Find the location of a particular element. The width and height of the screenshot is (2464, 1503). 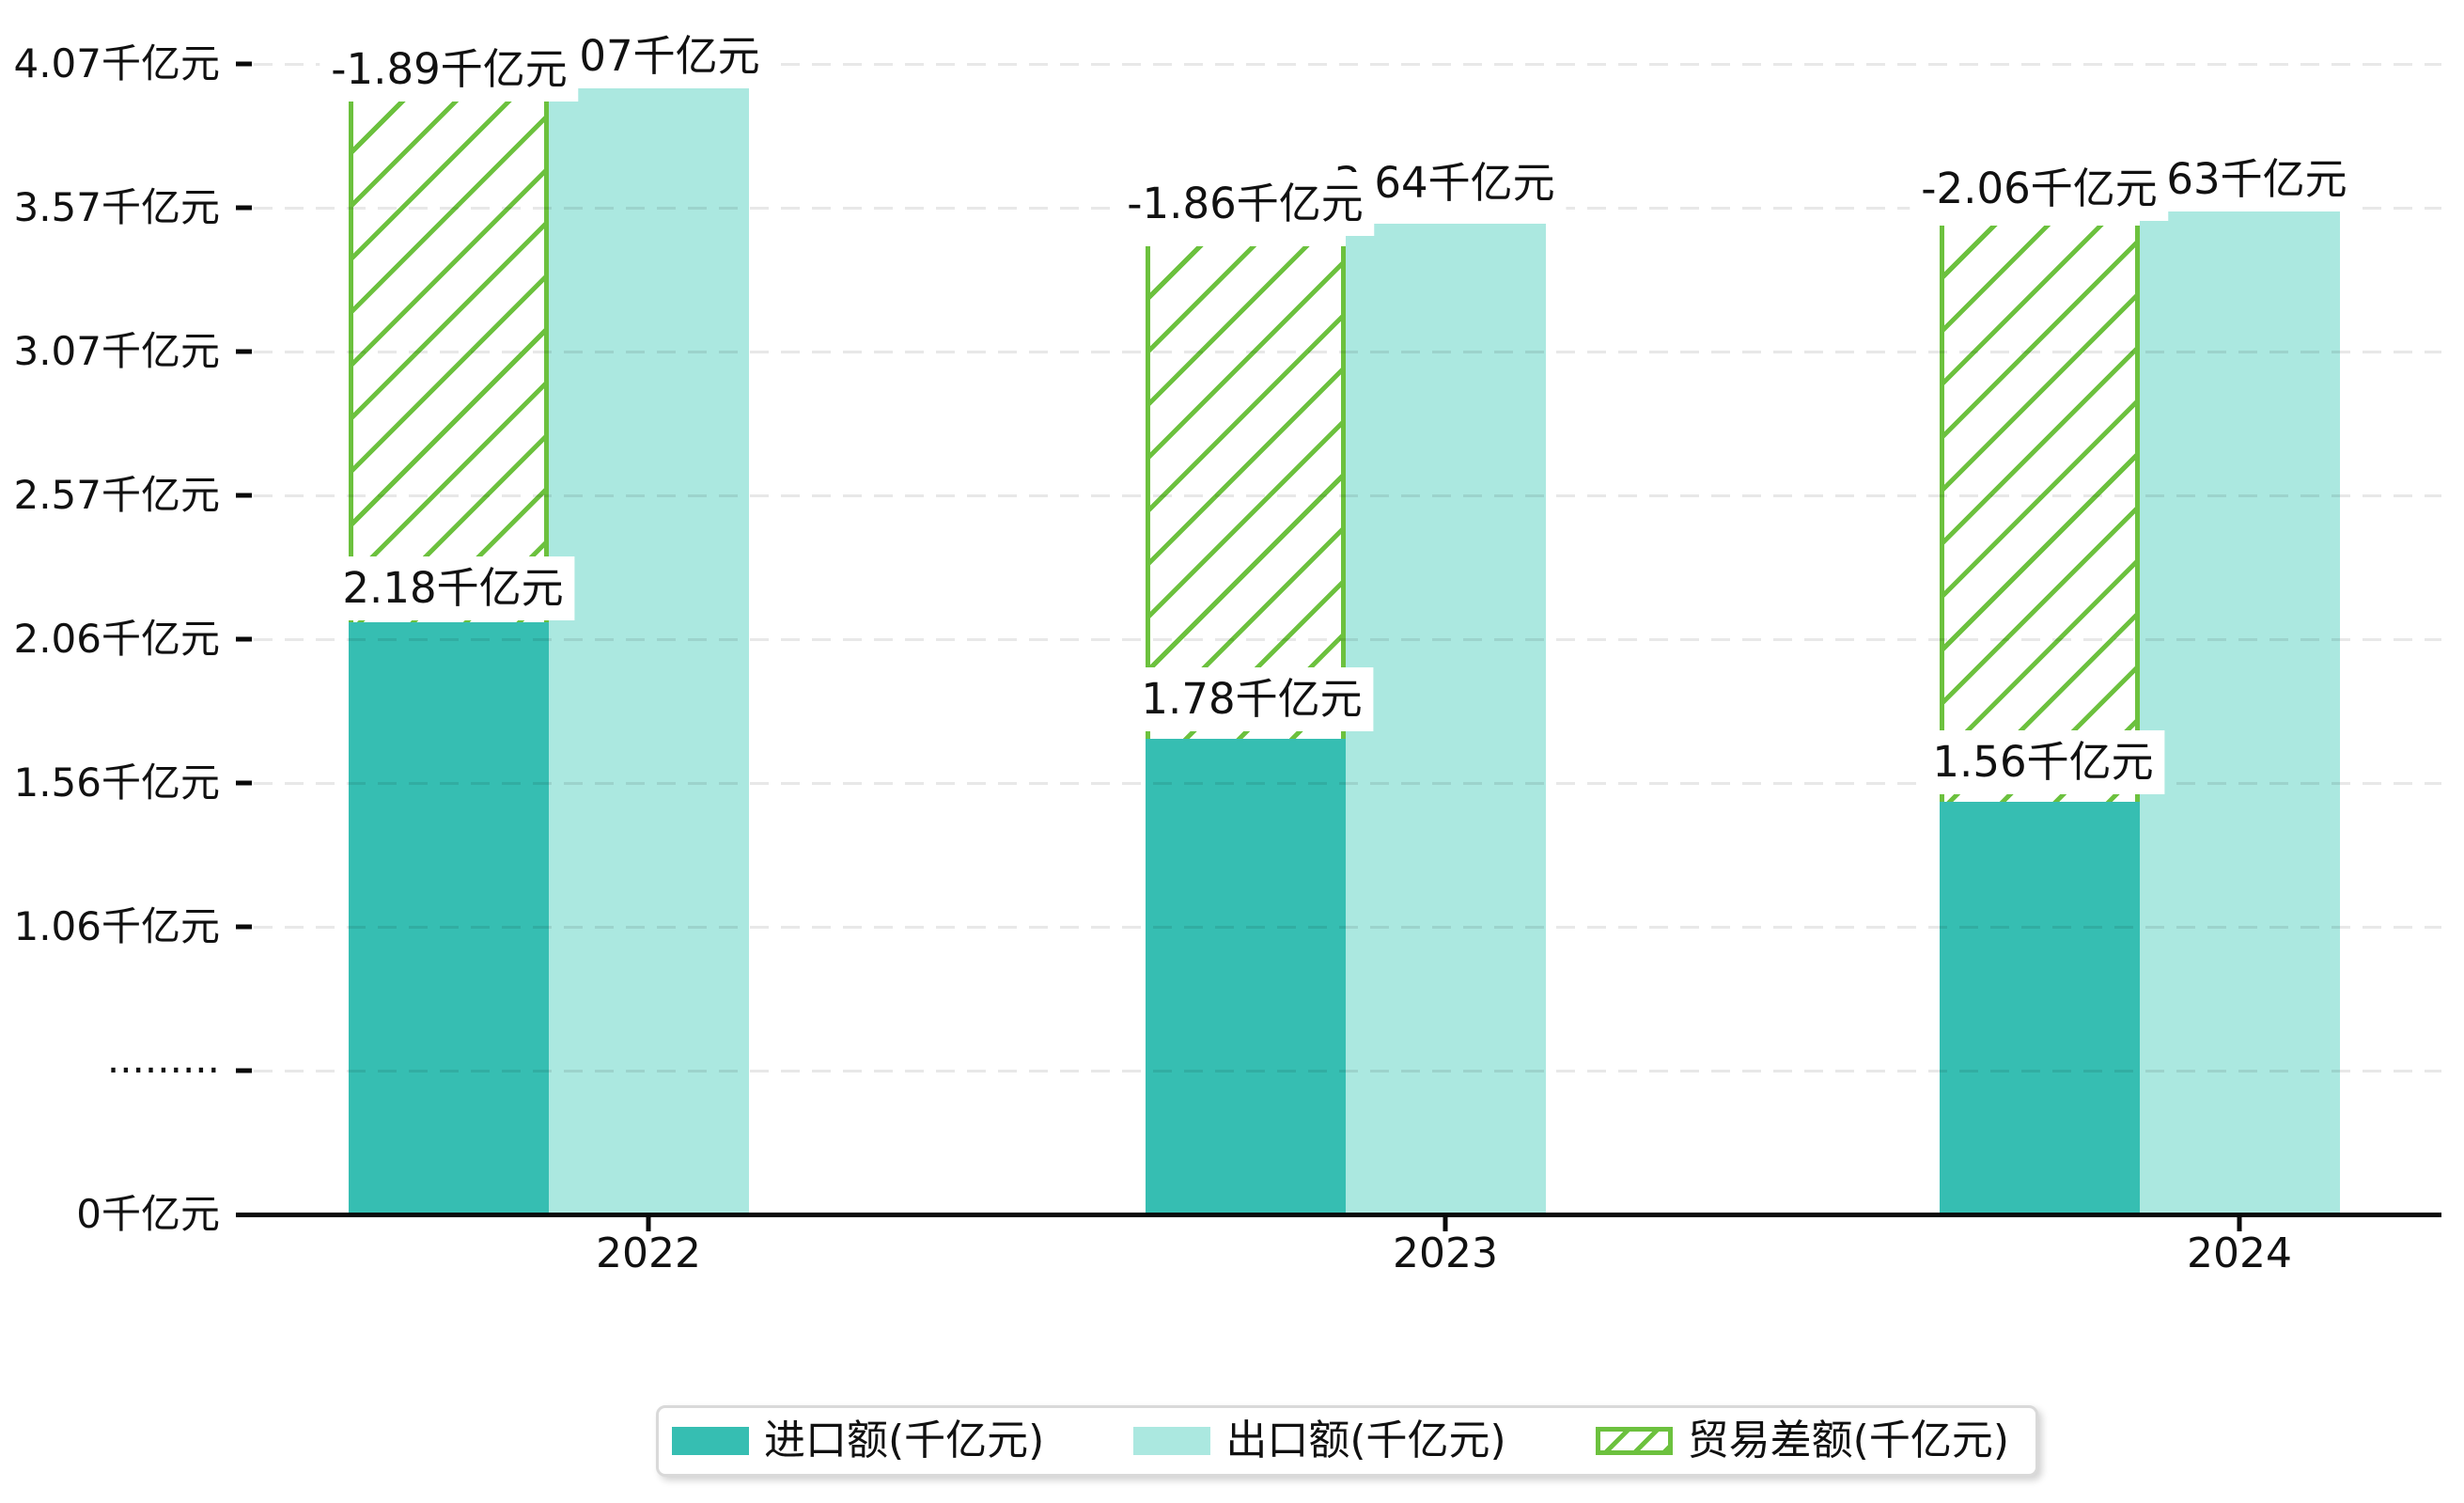

value-label-import-2023: 1.78千亿元 is located at coordinates (1252, 699).